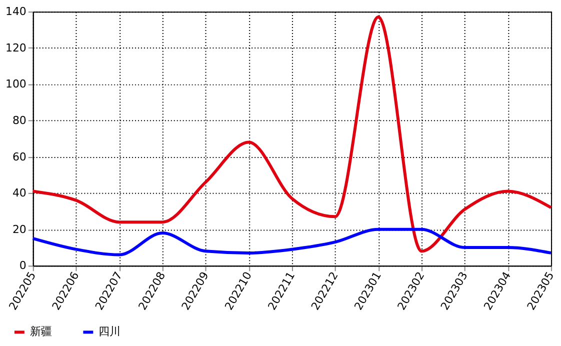 The width and height of the screenshot is (561, 346). I want to click on y-tick-label: 0, so click(22, 265).